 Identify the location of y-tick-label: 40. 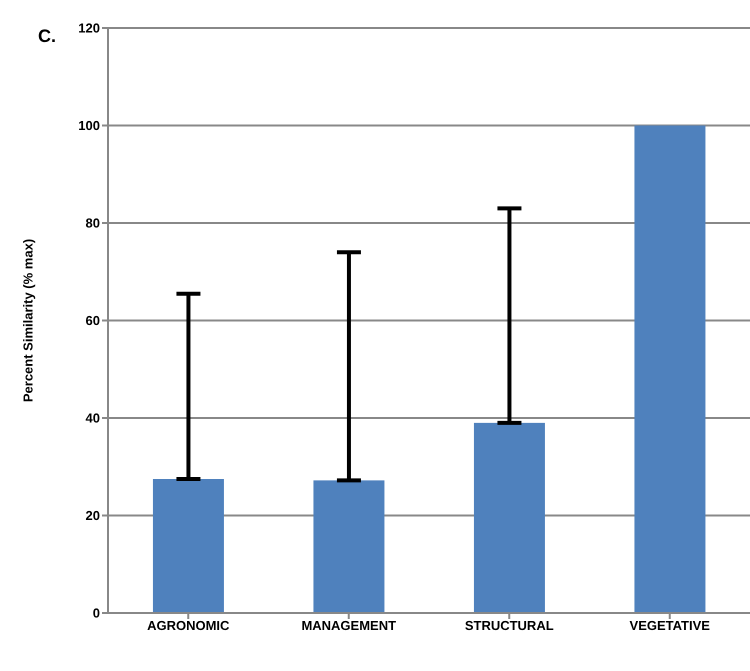
(93, 418).